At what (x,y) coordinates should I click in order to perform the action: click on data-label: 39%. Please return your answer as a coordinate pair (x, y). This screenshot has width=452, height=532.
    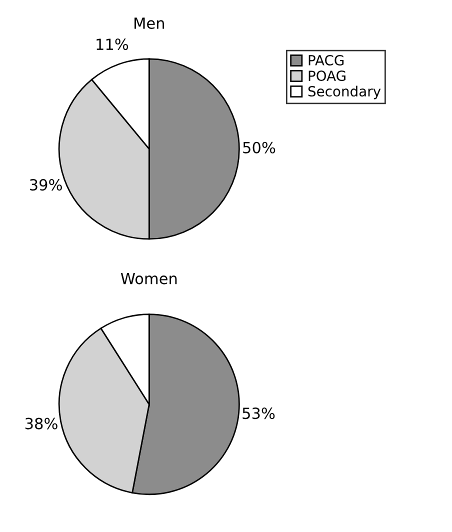
    Looking at the image, I should click on (46, 185).